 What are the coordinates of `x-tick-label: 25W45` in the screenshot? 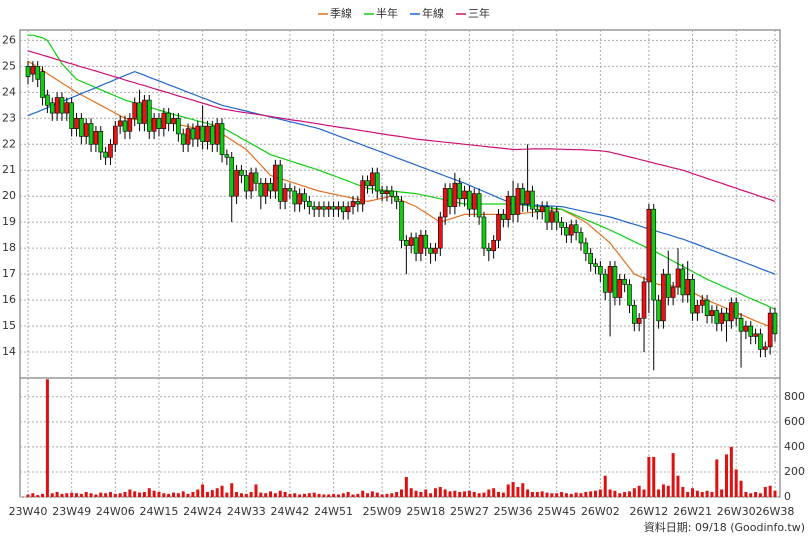 It's located at (556, 511).